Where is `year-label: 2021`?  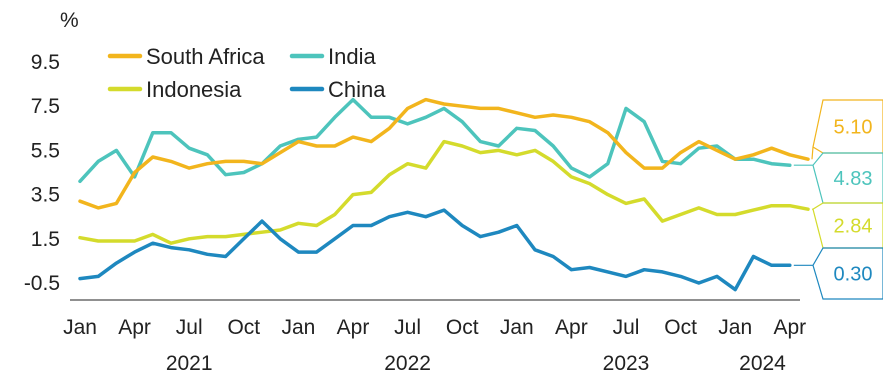 year-label: 2021 is located at coordinates (189, 363).